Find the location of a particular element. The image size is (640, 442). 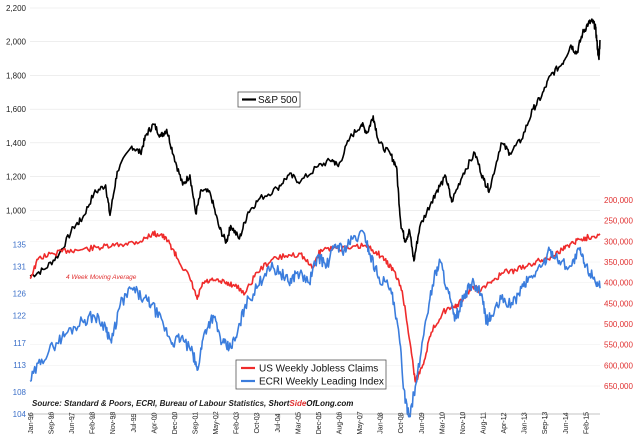

x-tick-label: Feb-15 is located at coordinates (586, 423).